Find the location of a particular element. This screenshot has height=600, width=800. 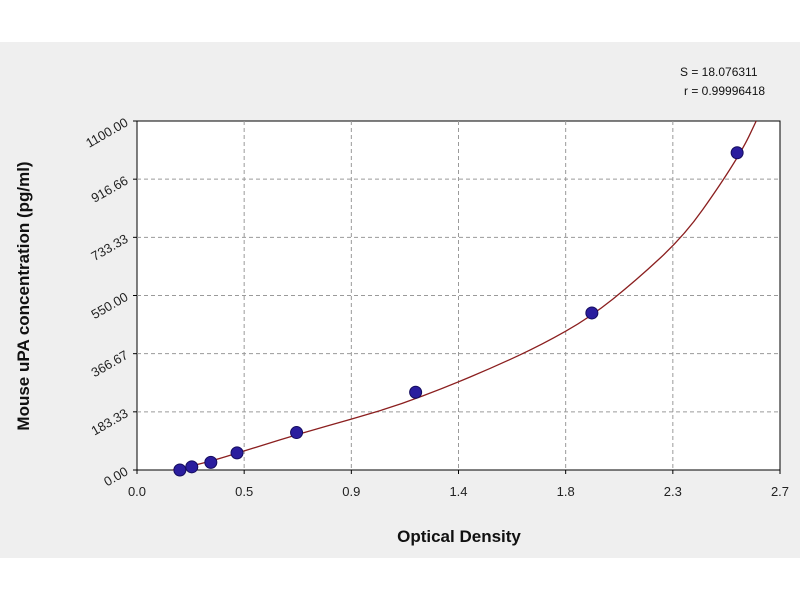

x-tick-label: 0.0 is located at coordinates (137, 491).